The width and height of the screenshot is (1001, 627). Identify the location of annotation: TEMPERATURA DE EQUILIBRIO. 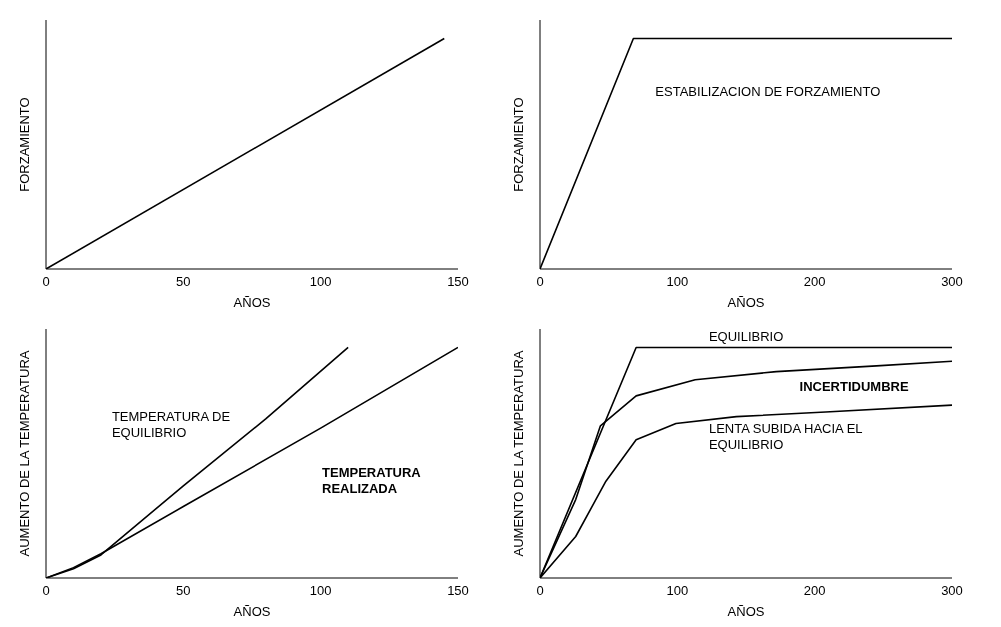
(171, 425).